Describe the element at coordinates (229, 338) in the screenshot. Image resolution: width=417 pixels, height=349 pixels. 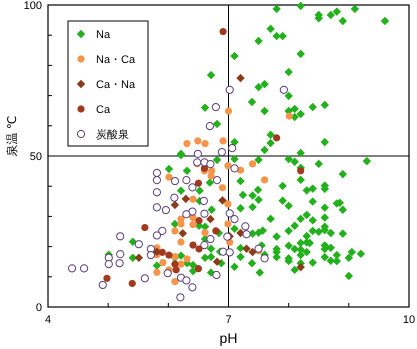
I see `x-axis-title: pH` at that location.